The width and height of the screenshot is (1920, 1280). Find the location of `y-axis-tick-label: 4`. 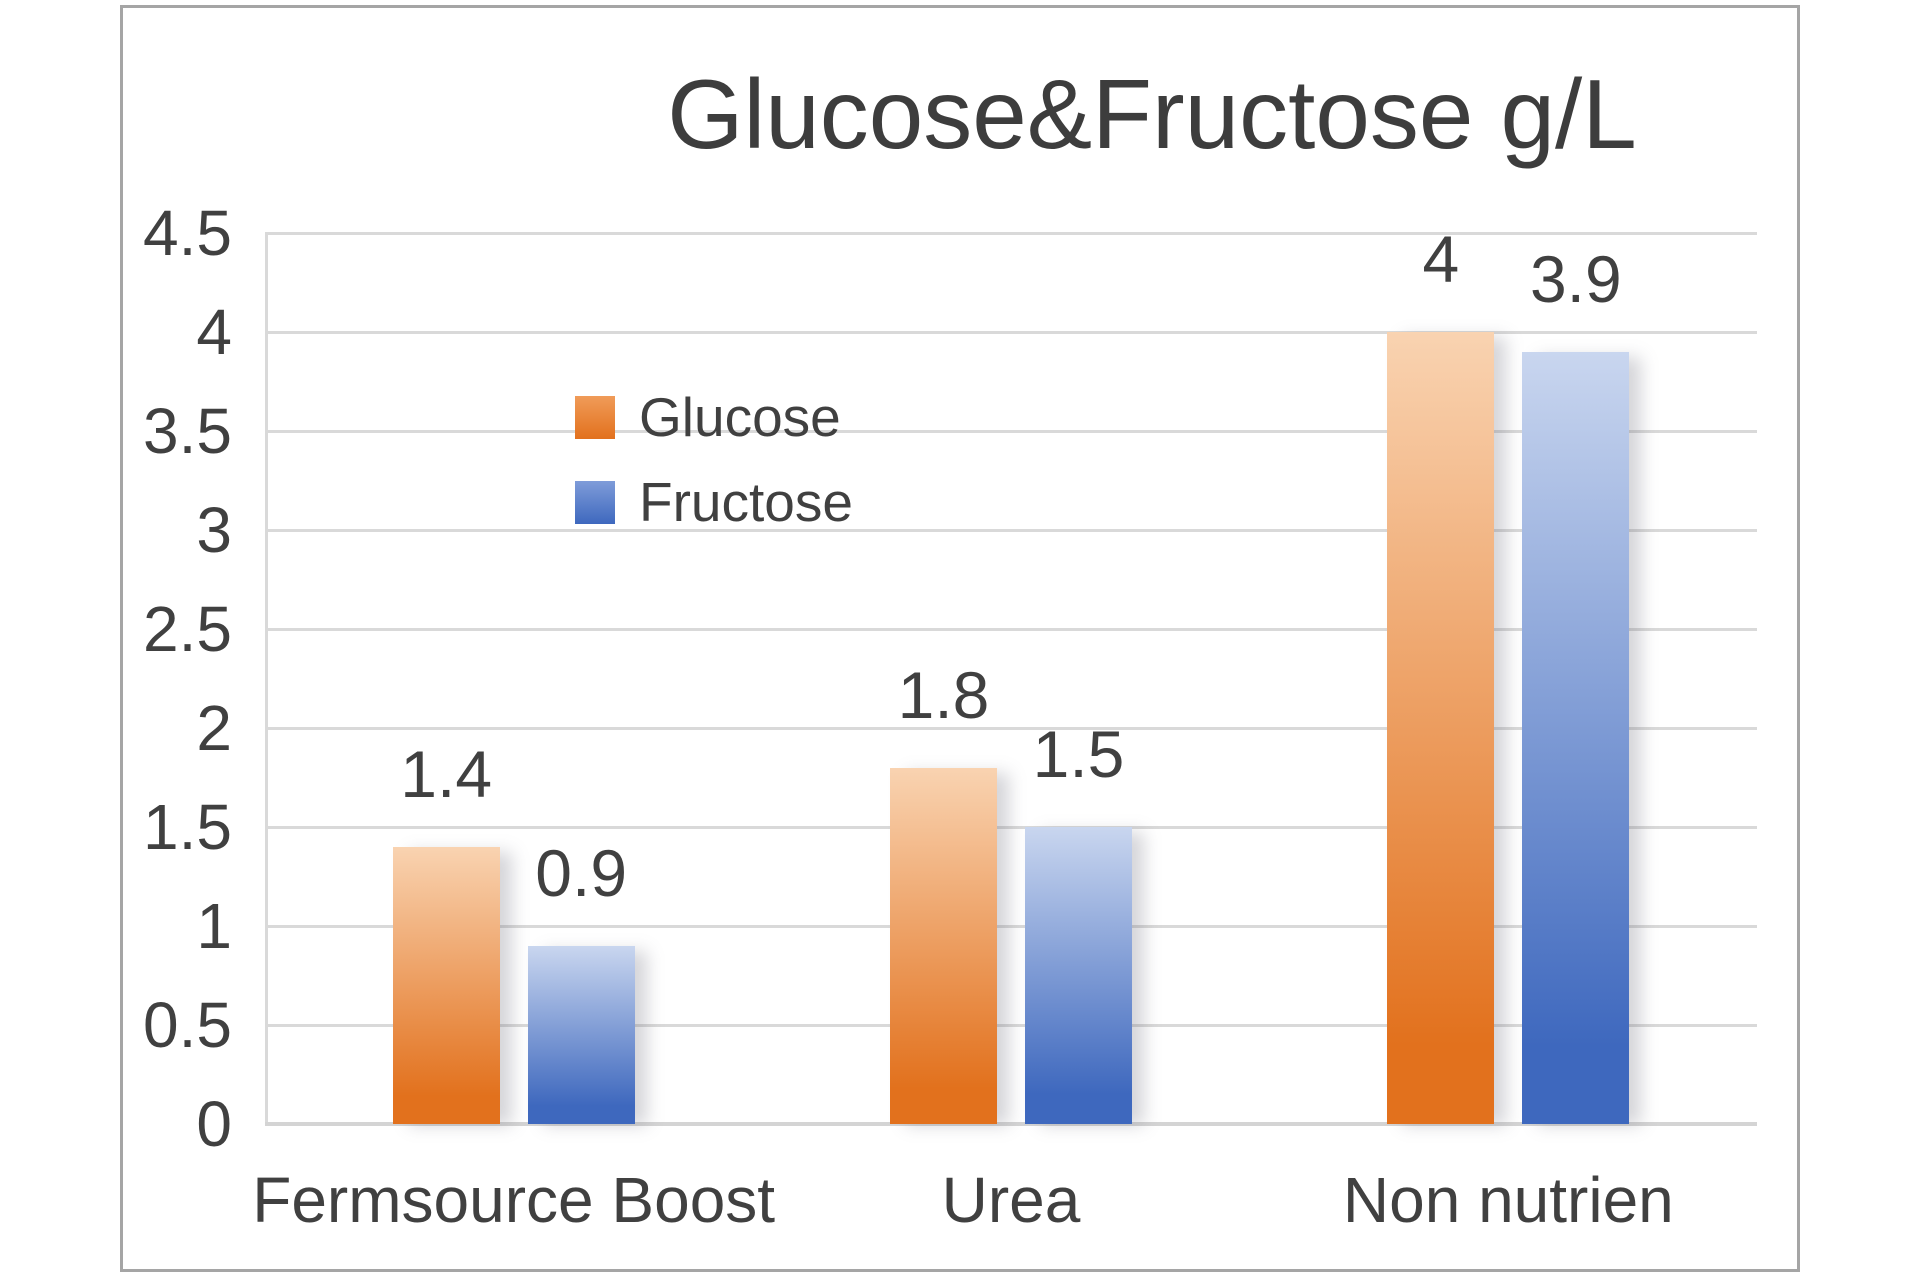

y-axis-tick-label: 4 is located at coordinates (214, 332).